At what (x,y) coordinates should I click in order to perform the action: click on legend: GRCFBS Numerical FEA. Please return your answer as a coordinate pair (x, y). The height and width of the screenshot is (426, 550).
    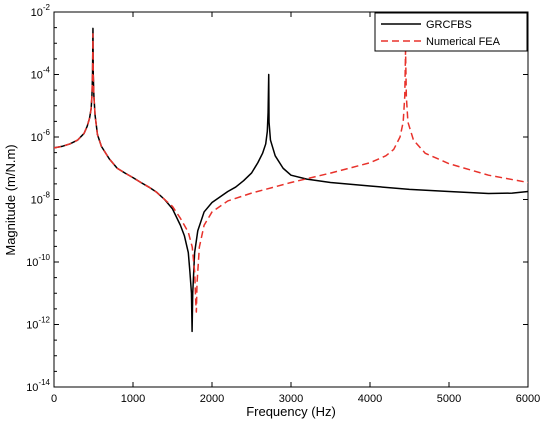
    Looking at the image, I should click on (451, 32).